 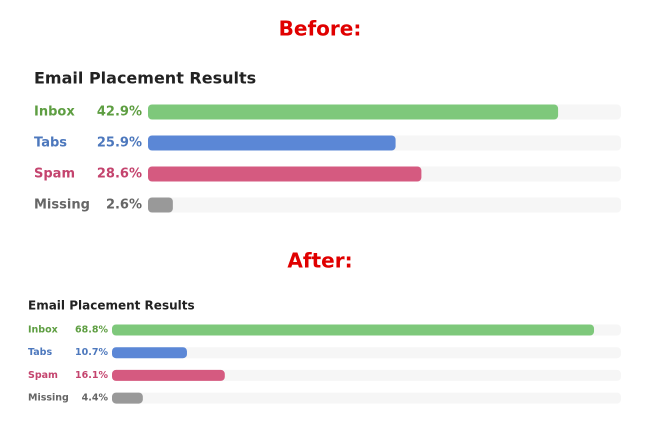 I want to click on heading: Before:, so click(x=320, y=29).